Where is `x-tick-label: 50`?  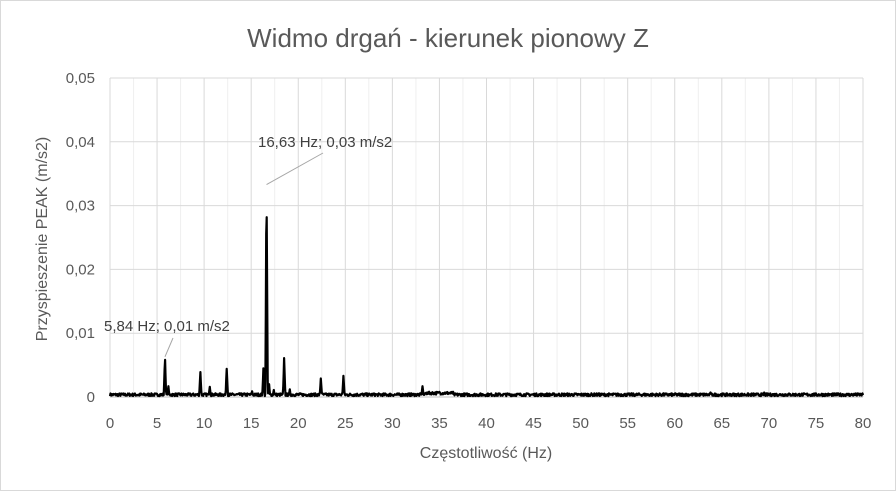
x-tick-label: 50 is located at coordinates (580, 423).